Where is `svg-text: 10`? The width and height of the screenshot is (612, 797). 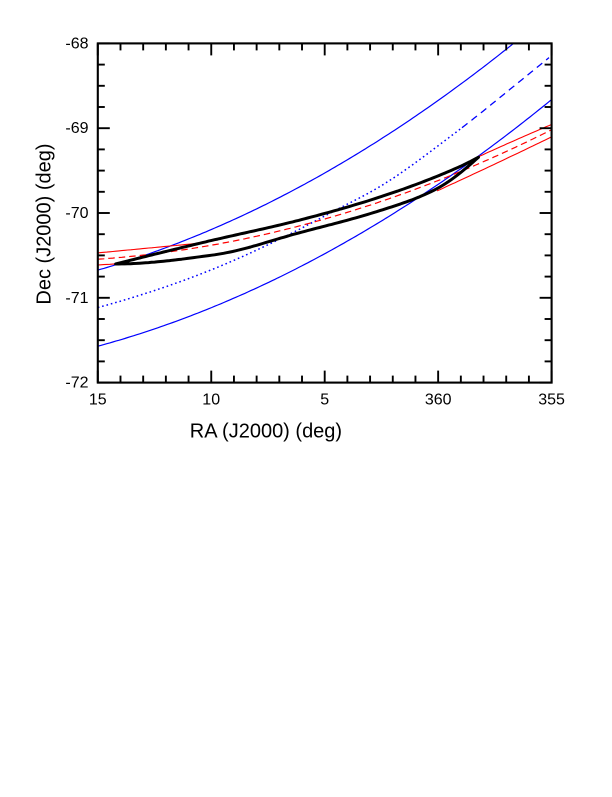 svg-text: 10 is located at coordinates (211, 400).